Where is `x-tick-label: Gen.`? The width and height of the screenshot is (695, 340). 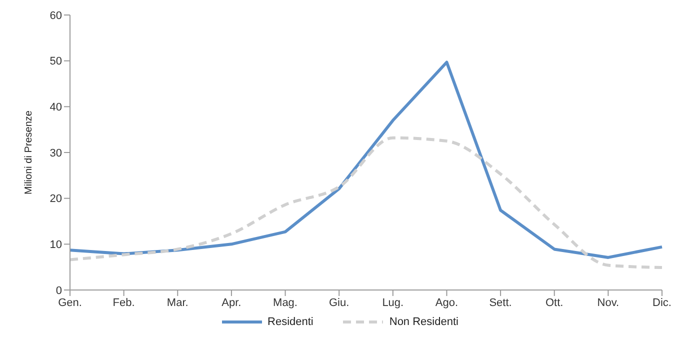
x-tick-label: Gen. is located at coordinates (70, 302).